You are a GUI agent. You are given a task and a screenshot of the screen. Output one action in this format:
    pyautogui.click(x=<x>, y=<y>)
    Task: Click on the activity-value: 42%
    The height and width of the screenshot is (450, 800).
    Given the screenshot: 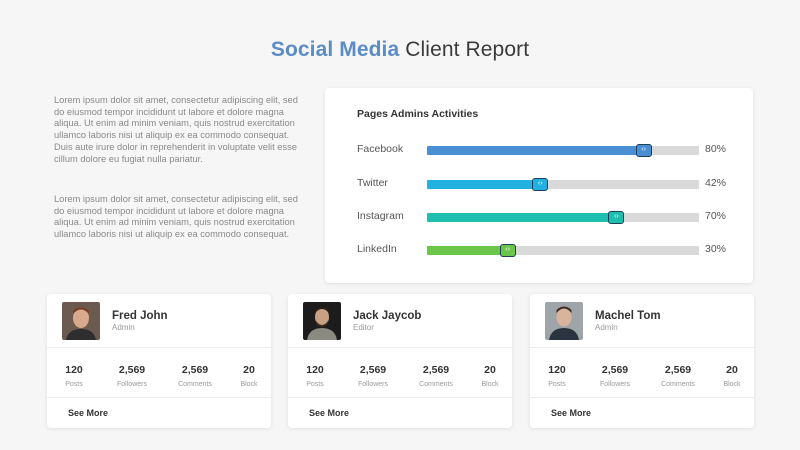 What is the action you would take?
    pyautogui.click(x=716, y=183)
    